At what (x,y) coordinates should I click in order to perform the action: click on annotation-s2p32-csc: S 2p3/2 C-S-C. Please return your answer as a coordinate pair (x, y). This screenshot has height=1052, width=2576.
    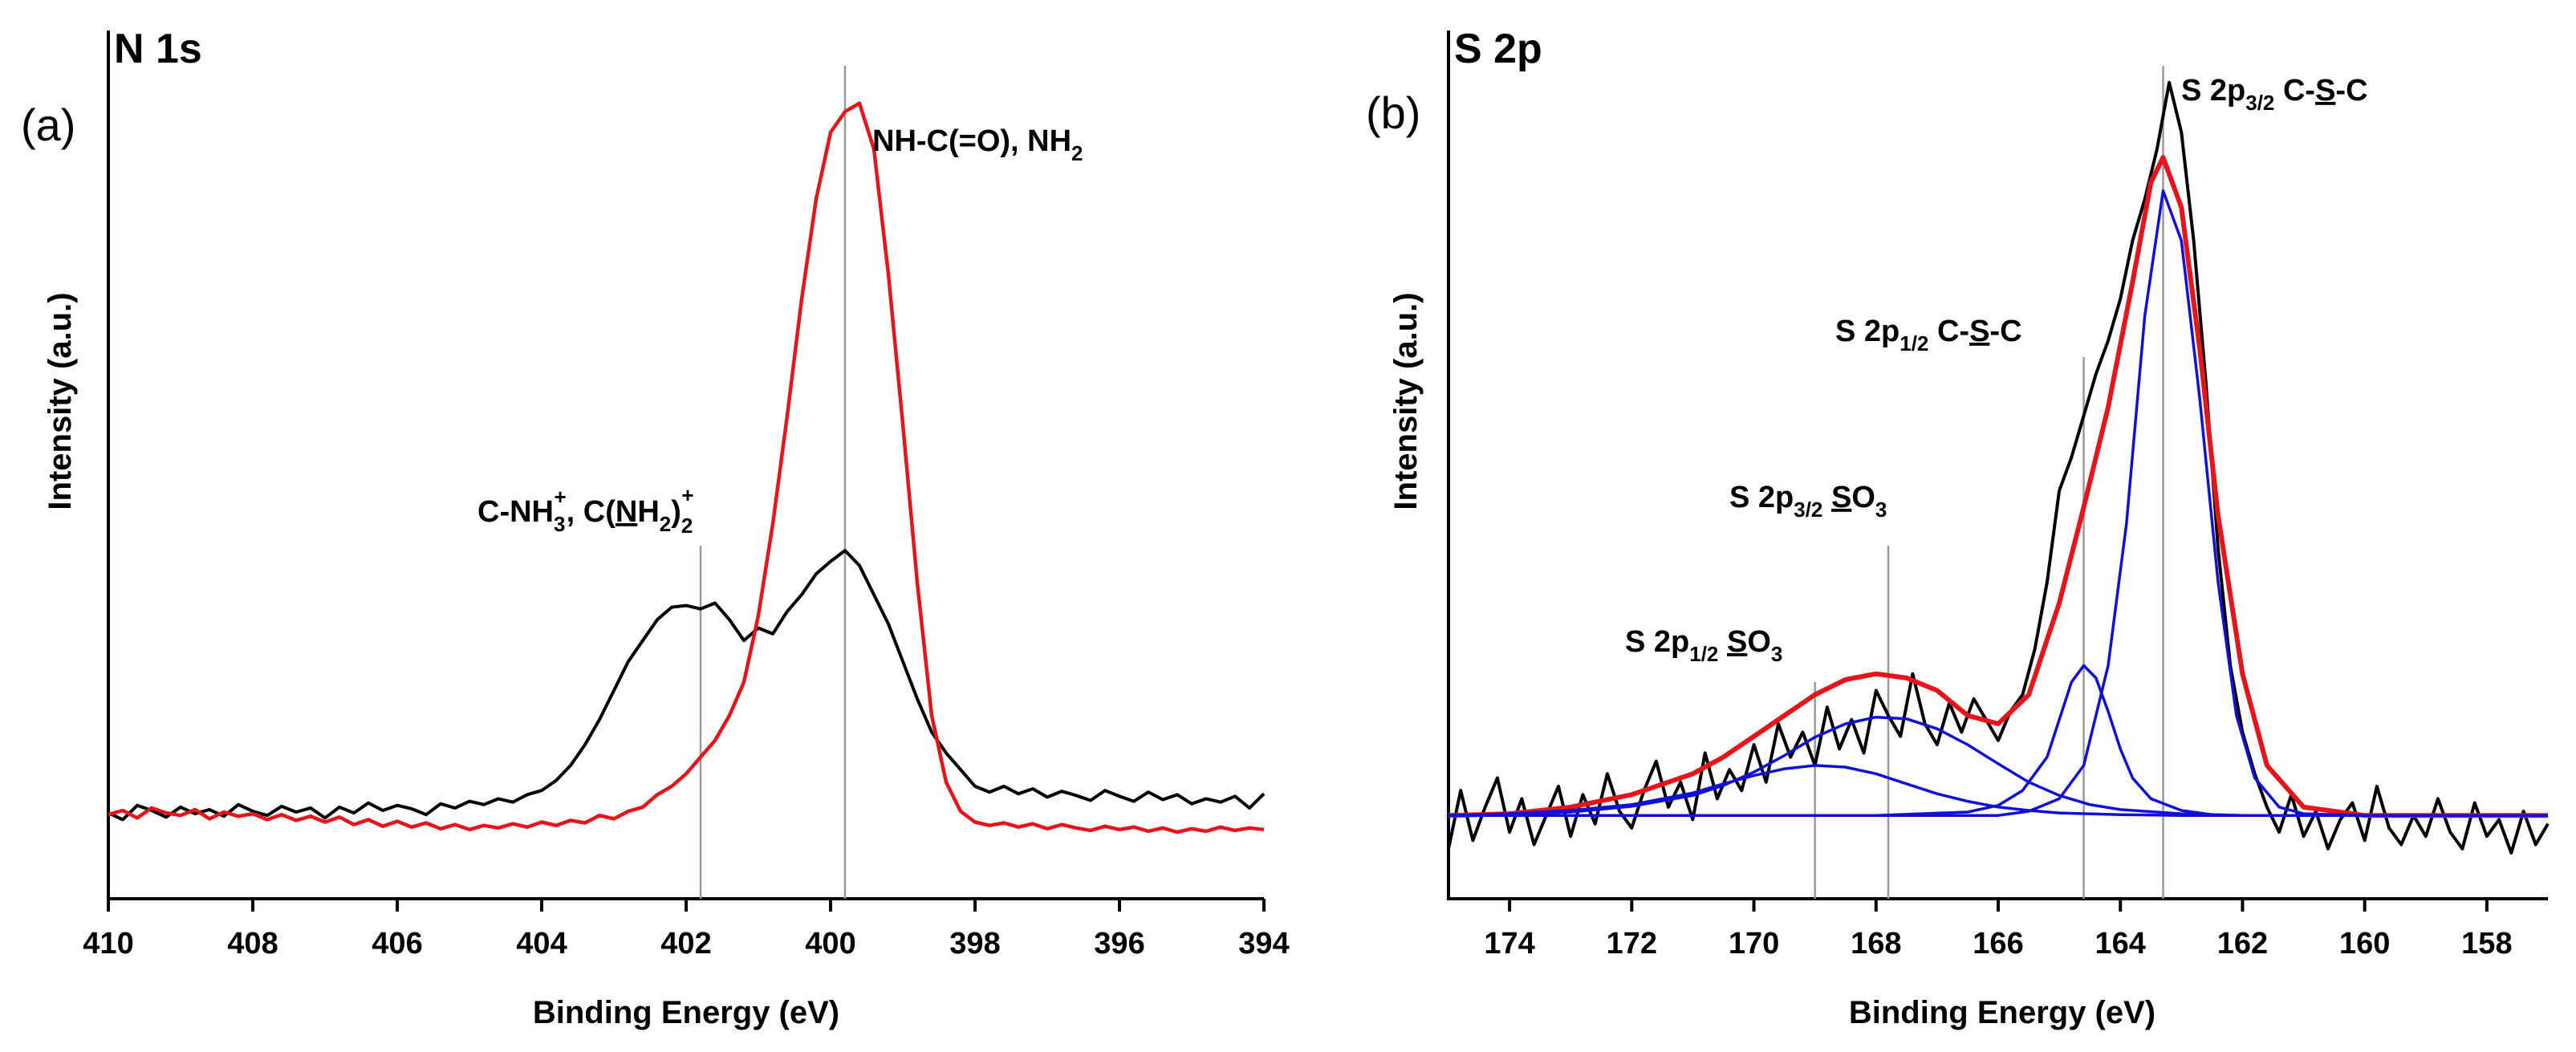
    Looking at the image, I should click on (2274, 94).